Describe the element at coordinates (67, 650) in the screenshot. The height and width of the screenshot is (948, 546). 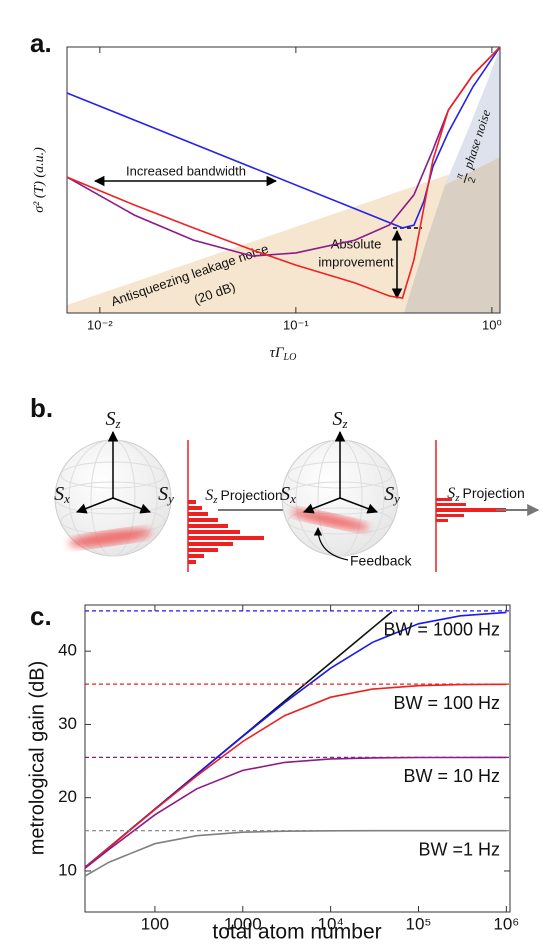
I see `y-tick-label: 40` at that location.